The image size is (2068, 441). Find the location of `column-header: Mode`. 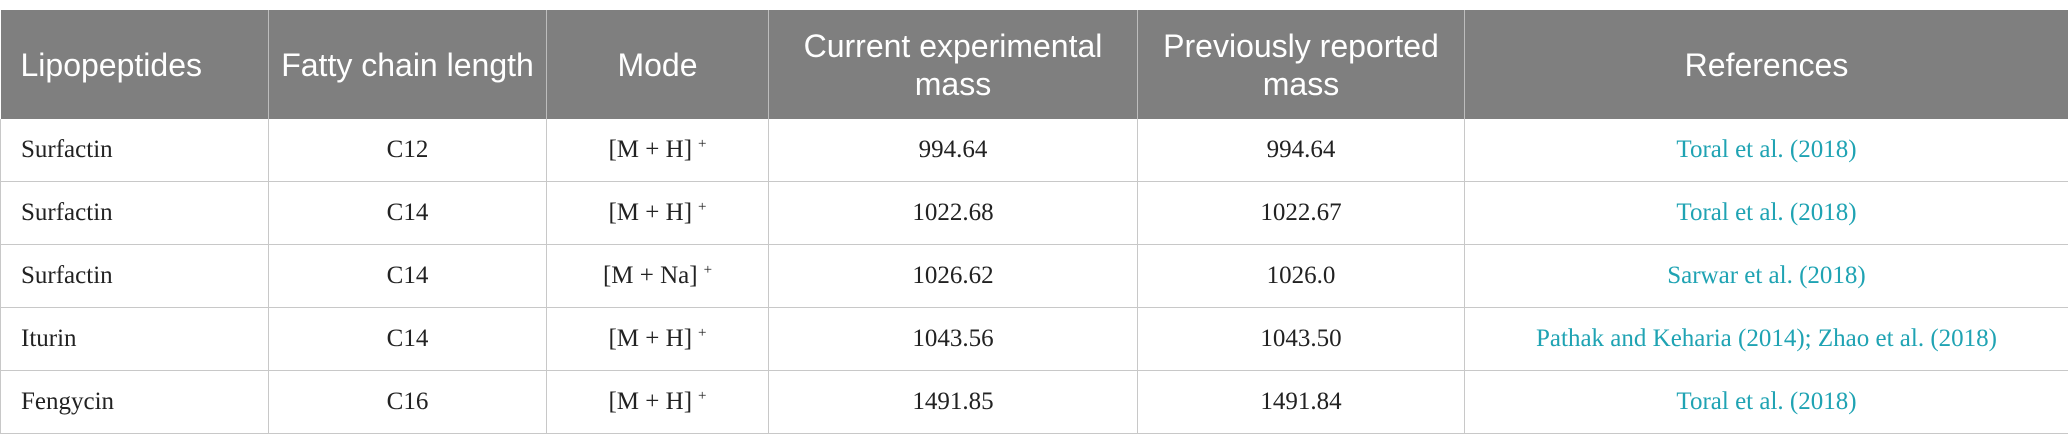

column-header: Mode is located at coordinates (657, 64).